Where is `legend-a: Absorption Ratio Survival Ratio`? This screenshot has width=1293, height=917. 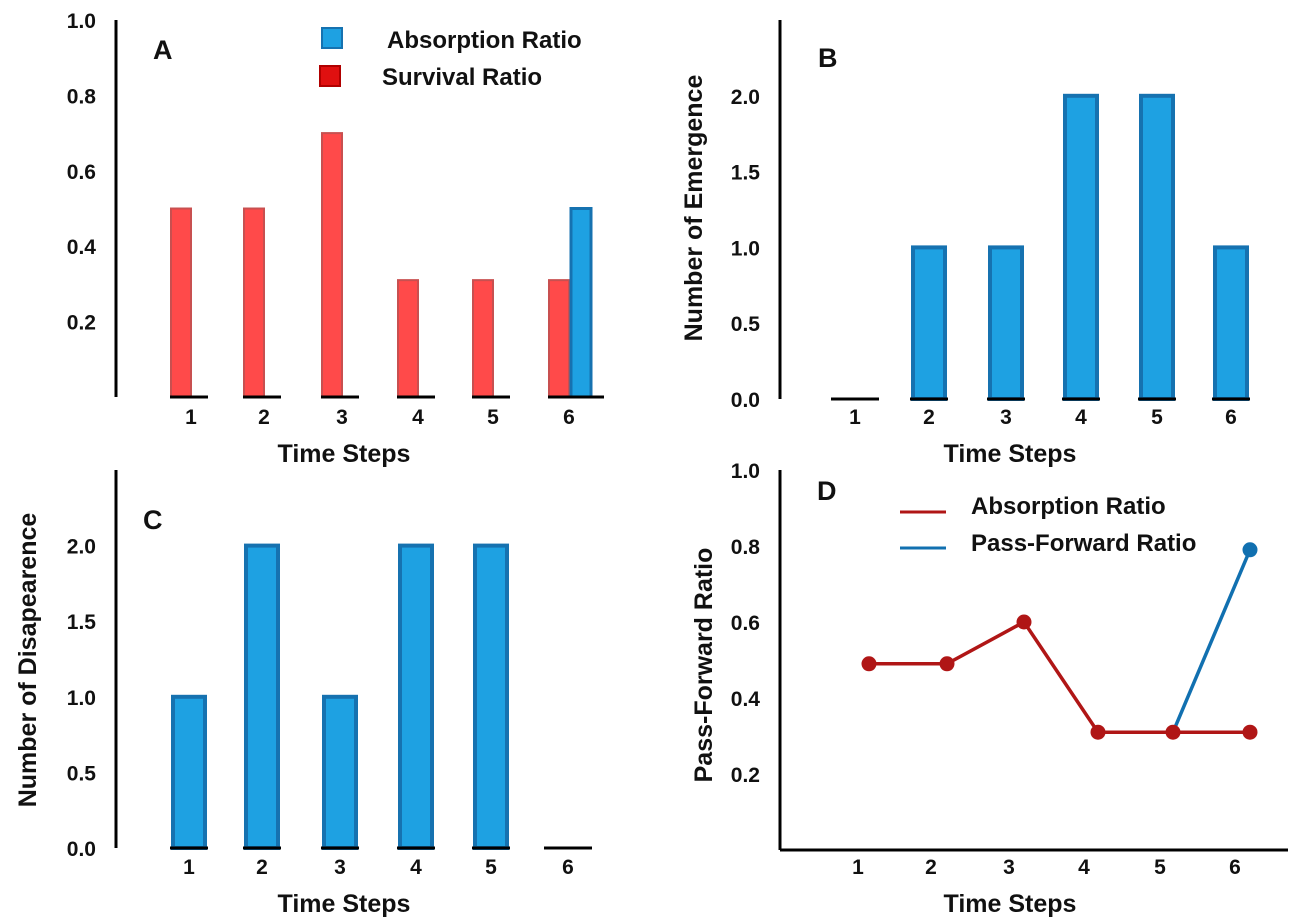
legend-a: Absorption Ratio Survival Ratio is located at coordinates (450, 59).